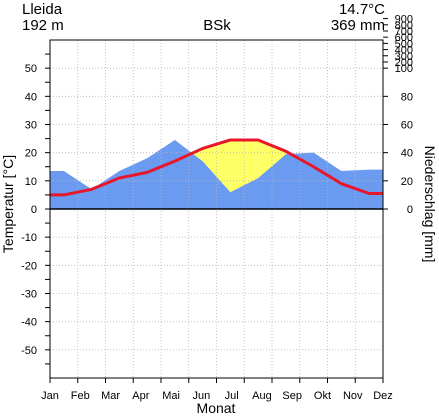 The height and width of the screenshot is (418, 439). I want to click on y-right-tick-label: 300, so click(404, 57).